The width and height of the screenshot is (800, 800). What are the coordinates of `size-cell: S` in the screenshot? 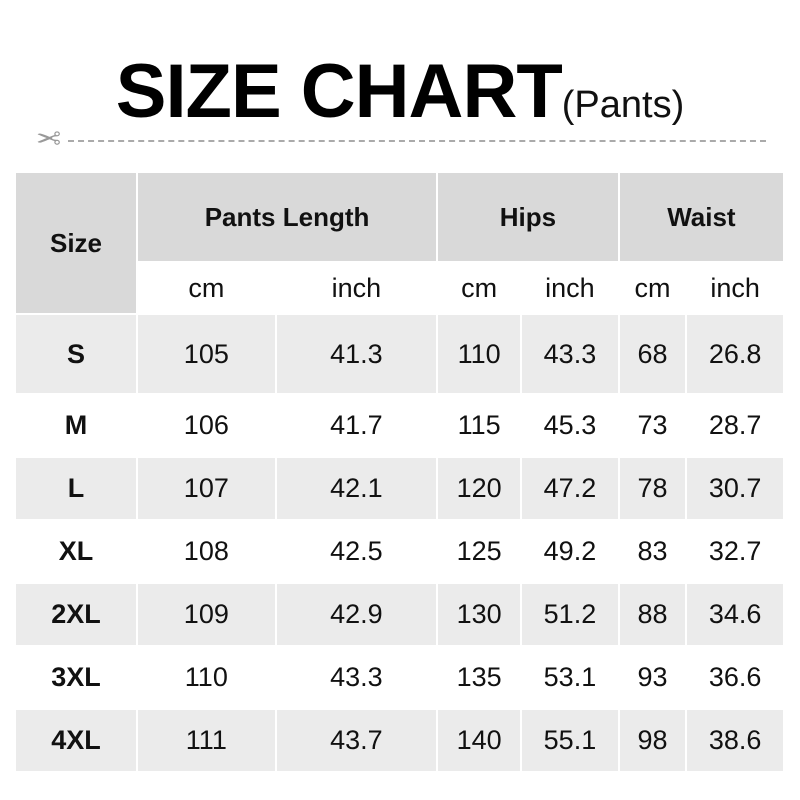 It's located at (76, 354).